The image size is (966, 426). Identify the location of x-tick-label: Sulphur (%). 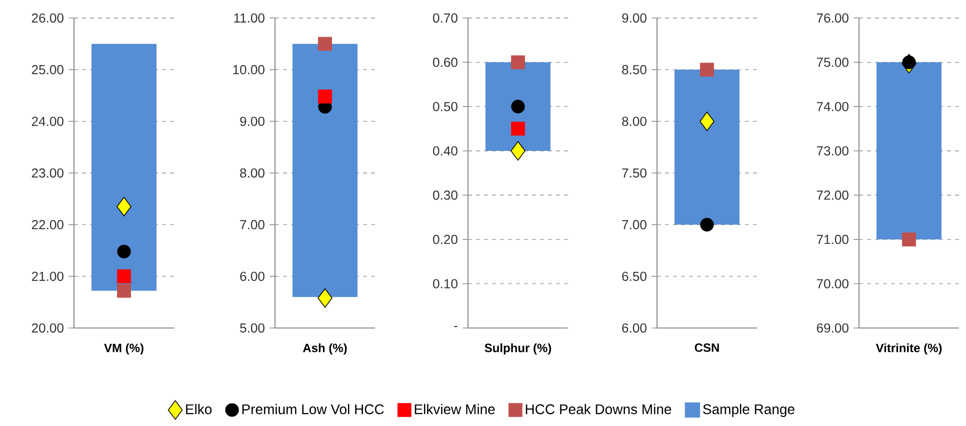
(518, 349).